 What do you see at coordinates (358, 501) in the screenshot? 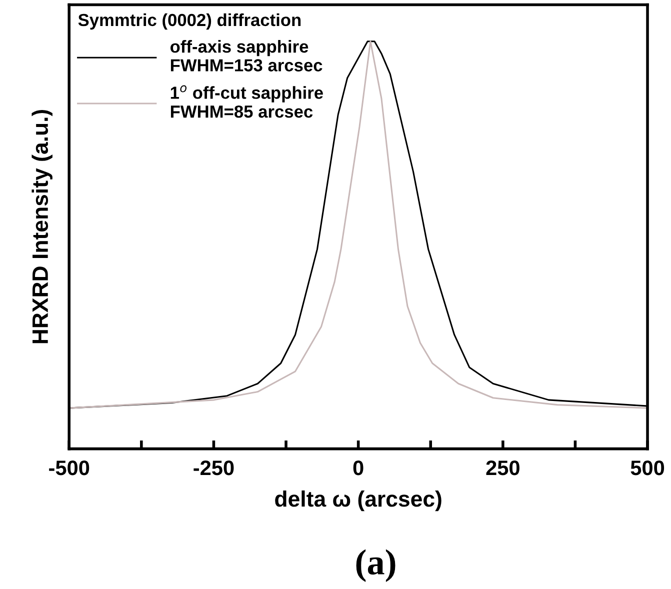
I see `x-axis-title: delta ω (arcsec)` at bounding box center [358, 501].